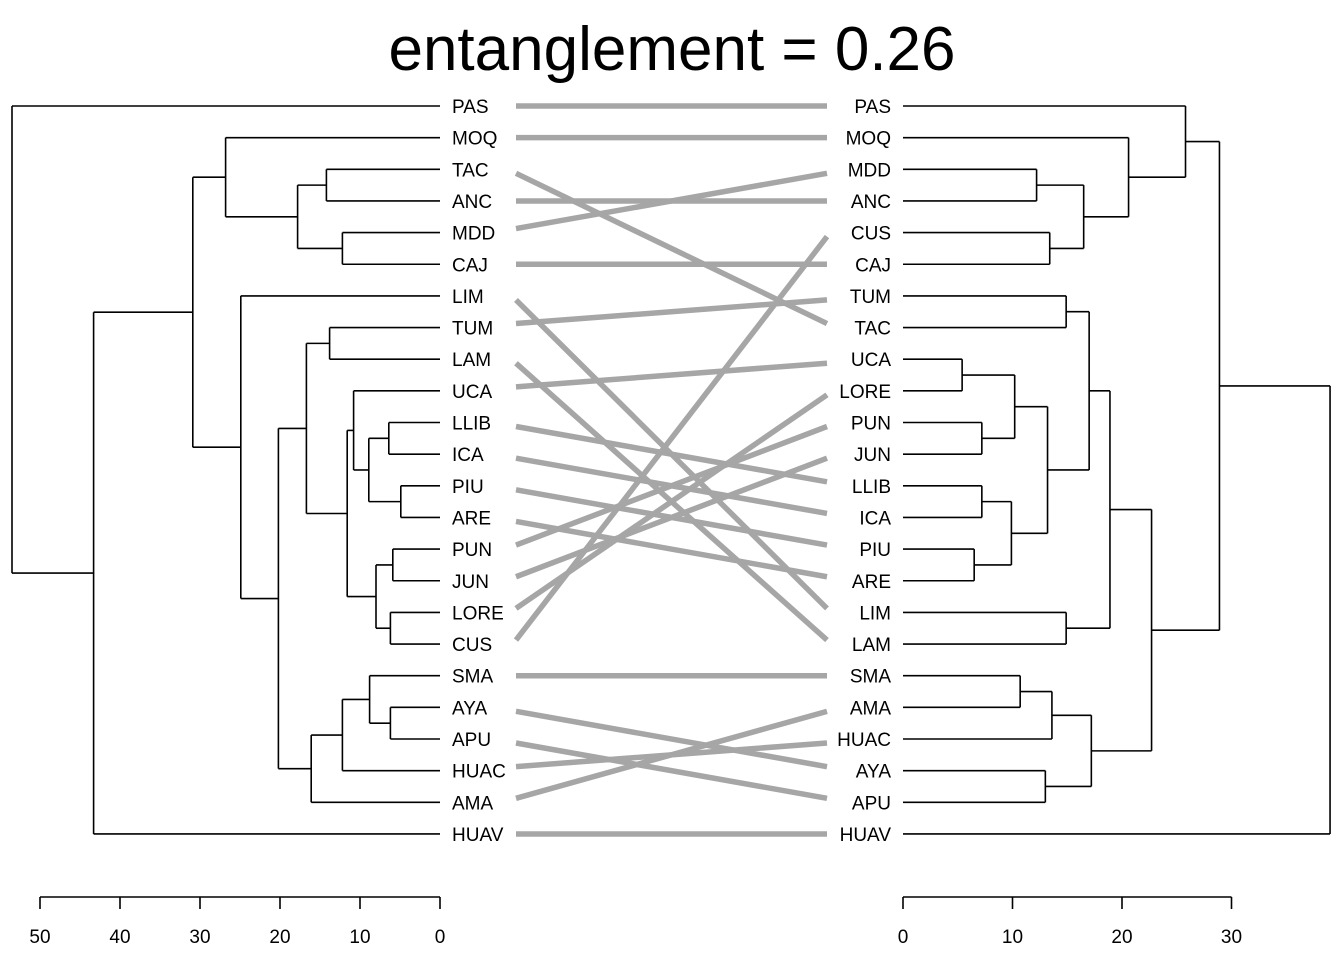  What do you see at coordinates (470, 265) in the screenshot?
I see `left-leaf-label: CAJ` at bounding box center [470, 265].